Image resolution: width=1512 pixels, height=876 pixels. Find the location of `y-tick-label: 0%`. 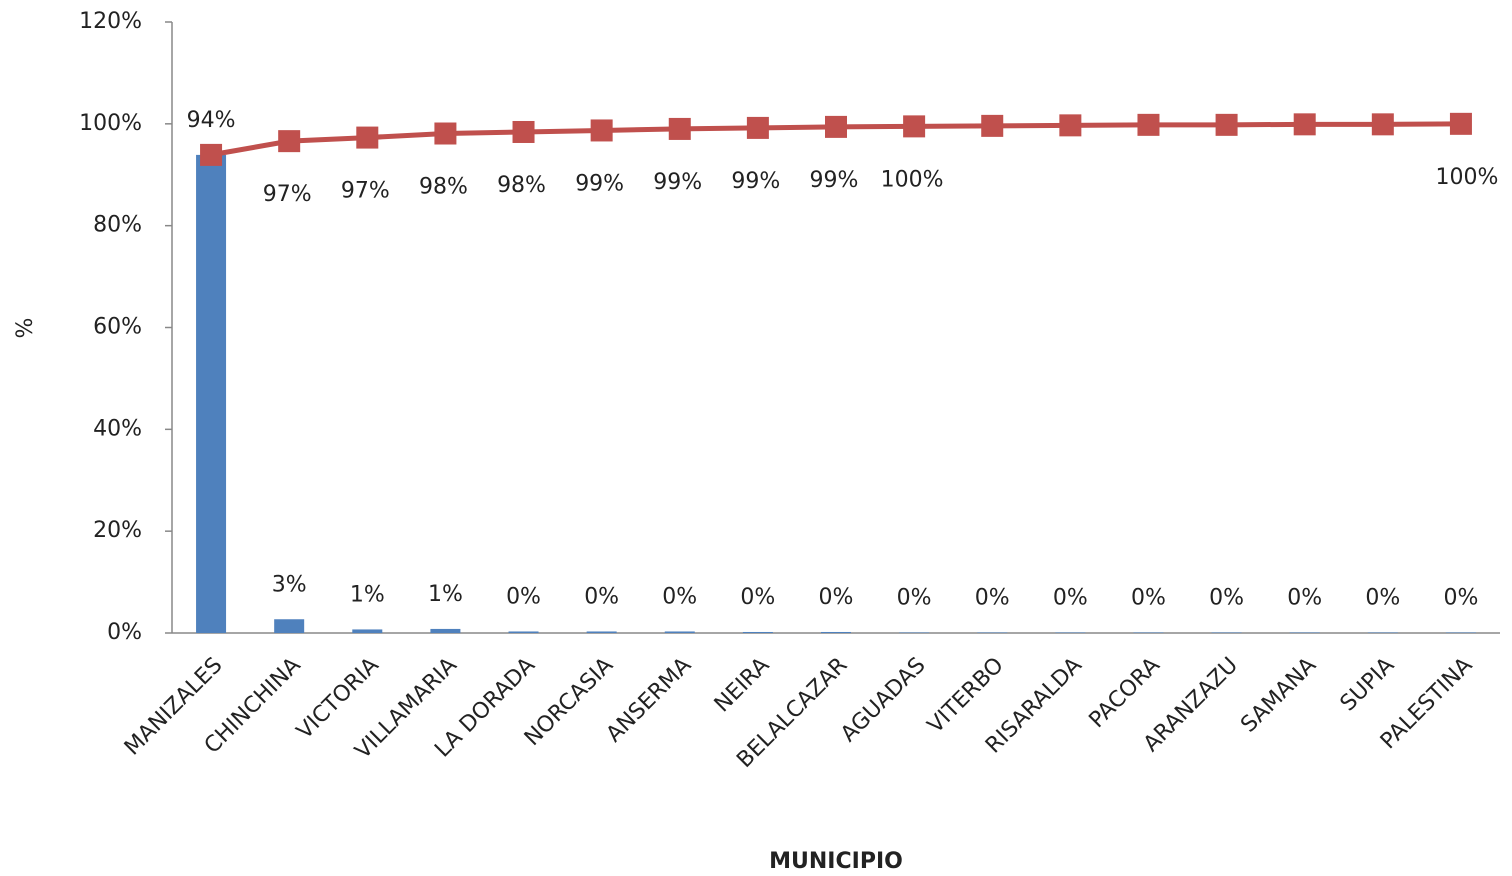

y-tick-label: 0% is located at coordinates (124, 632).